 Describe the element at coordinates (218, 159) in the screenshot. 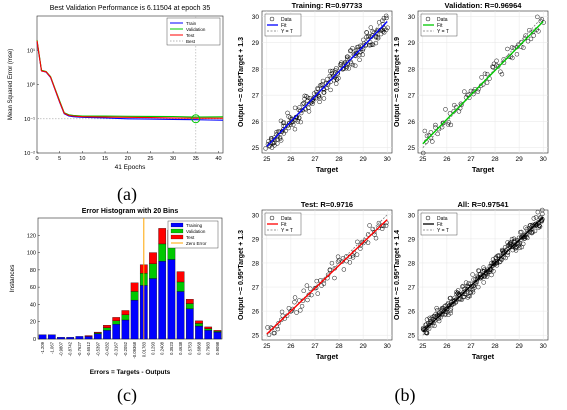

I see `x-tick-label: 40` at that location.